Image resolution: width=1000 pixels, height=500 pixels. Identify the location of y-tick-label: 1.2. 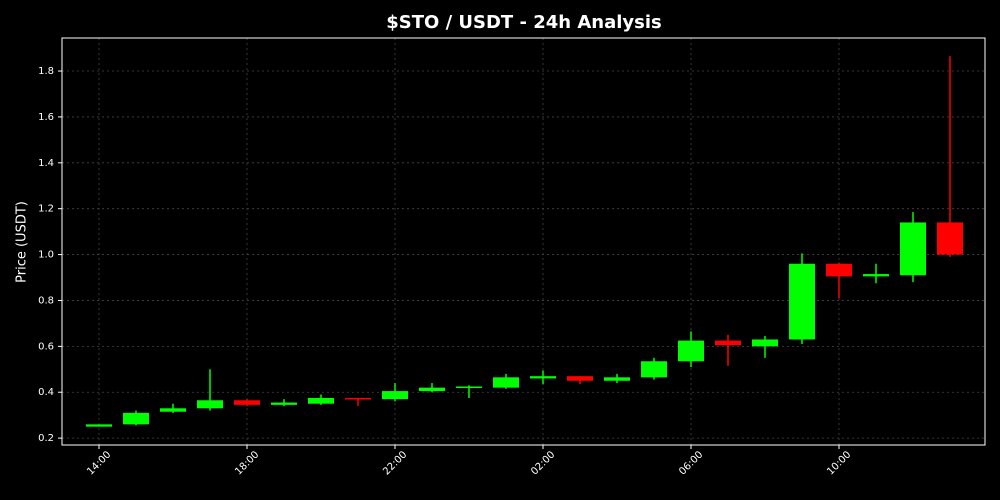
(46, 209).